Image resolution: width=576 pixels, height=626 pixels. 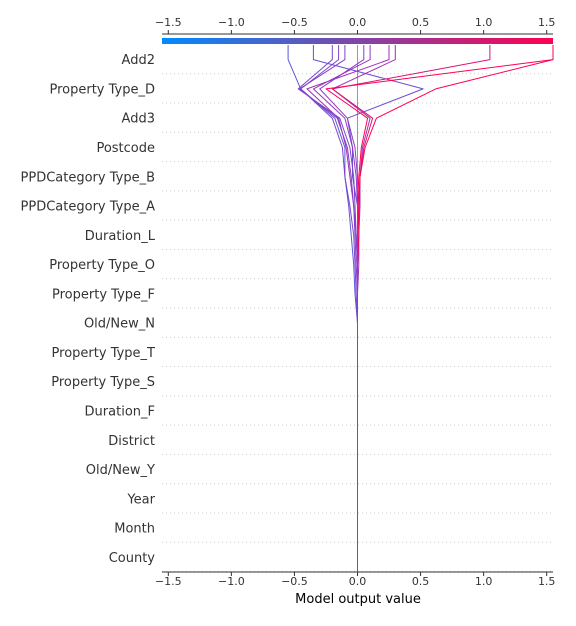 I want to click on feature-label: Add3, so click(x=138, y=119).